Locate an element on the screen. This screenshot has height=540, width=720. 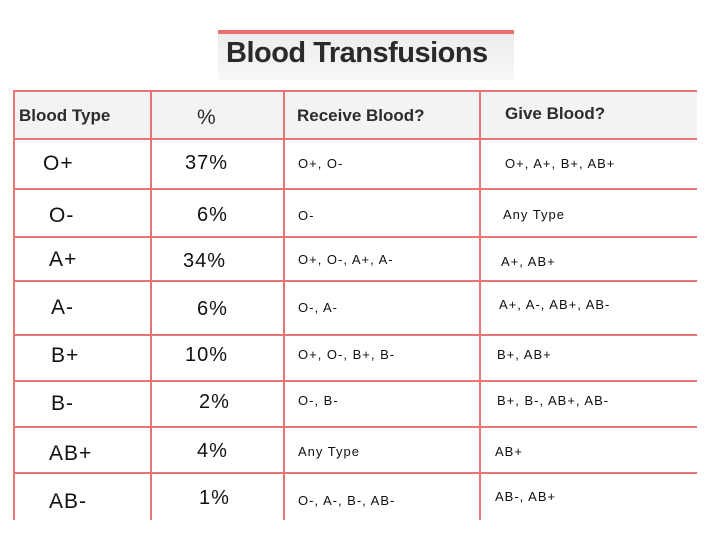
header-receive-blood: Receive Blood? is located at coordinates (361, 115).